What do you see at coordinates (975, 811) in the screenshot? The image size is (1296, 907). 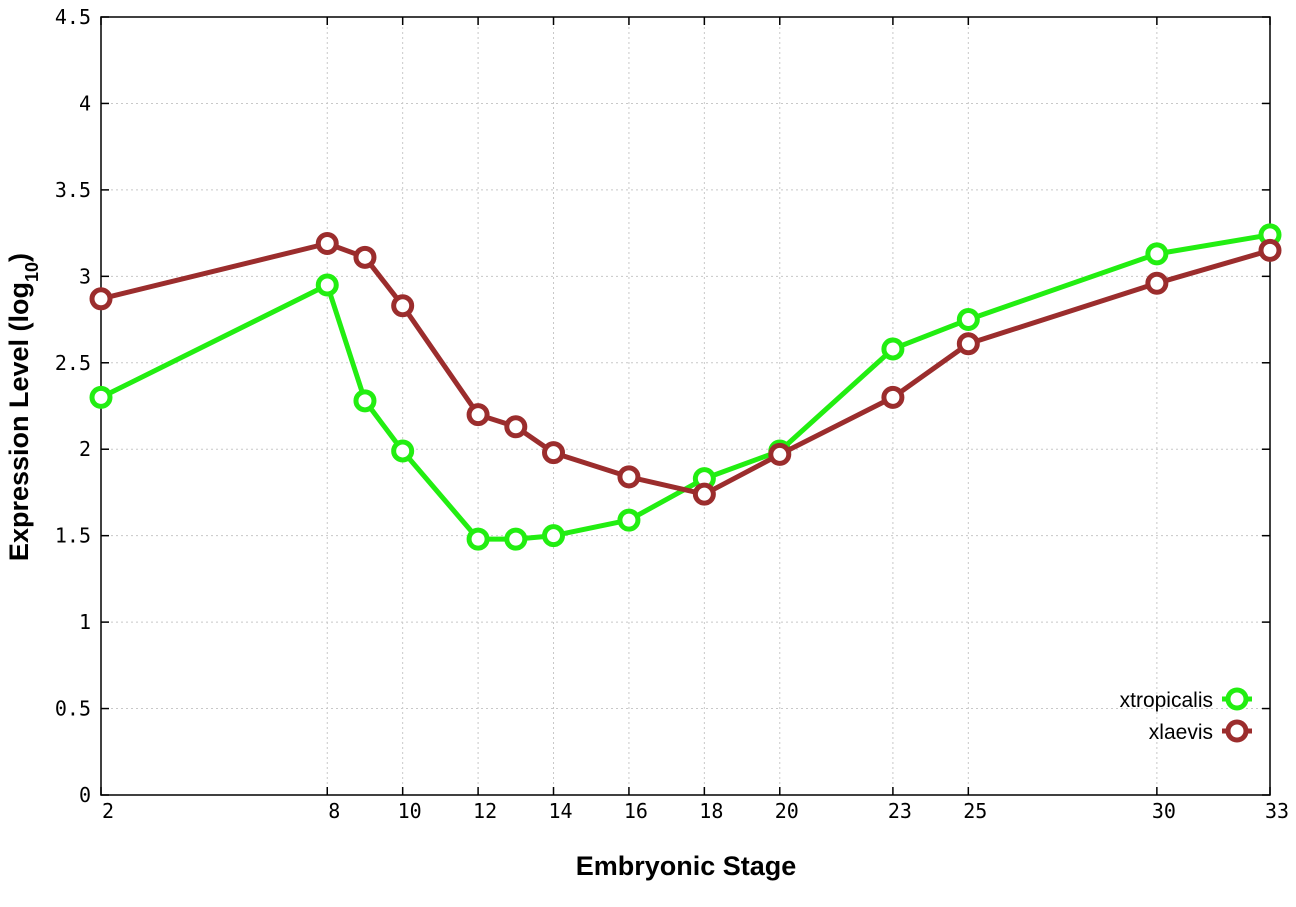 I see `x-tick-label: 25` at bounding box center [975, 811].